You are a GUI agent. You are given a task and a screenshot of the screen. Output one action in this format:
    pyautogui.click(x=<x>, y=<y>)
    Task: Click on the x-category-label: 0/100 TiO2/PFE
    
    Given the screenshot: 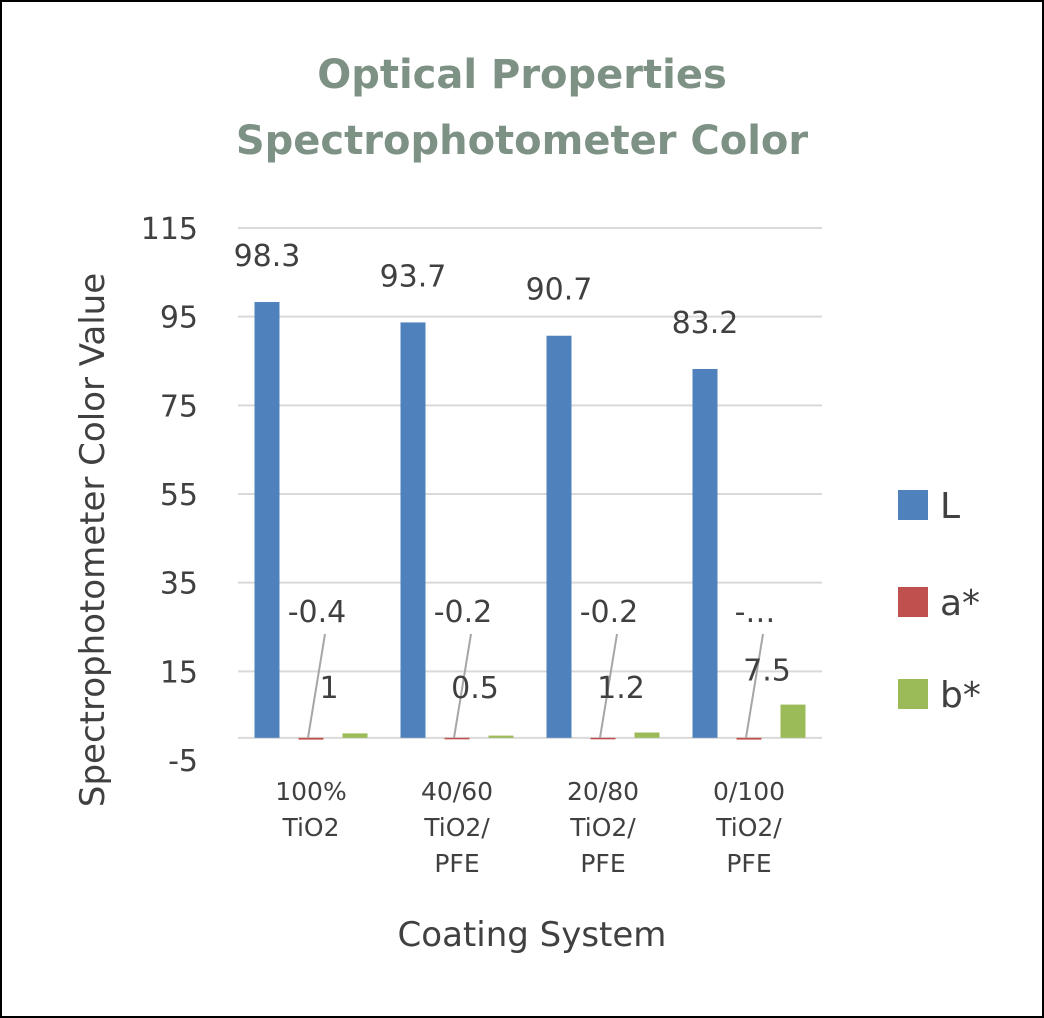 What is the action you would take?
    pyautogui.click(x=749, y=827)
    